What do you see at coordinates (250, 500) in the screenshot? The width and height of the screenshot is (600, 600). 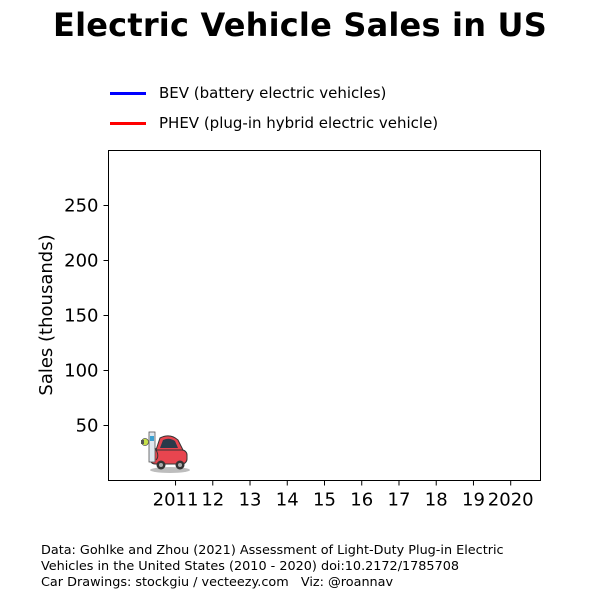 I see `x-tick-label: 13` at bounding box center [250, 500].